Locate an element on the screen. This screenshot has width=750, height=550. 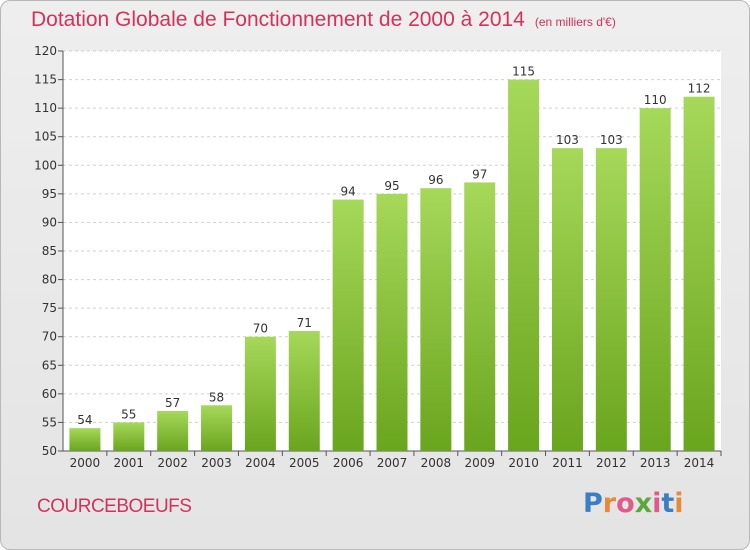
x-tick-label: 2002 is located at coordinates (172, 463).